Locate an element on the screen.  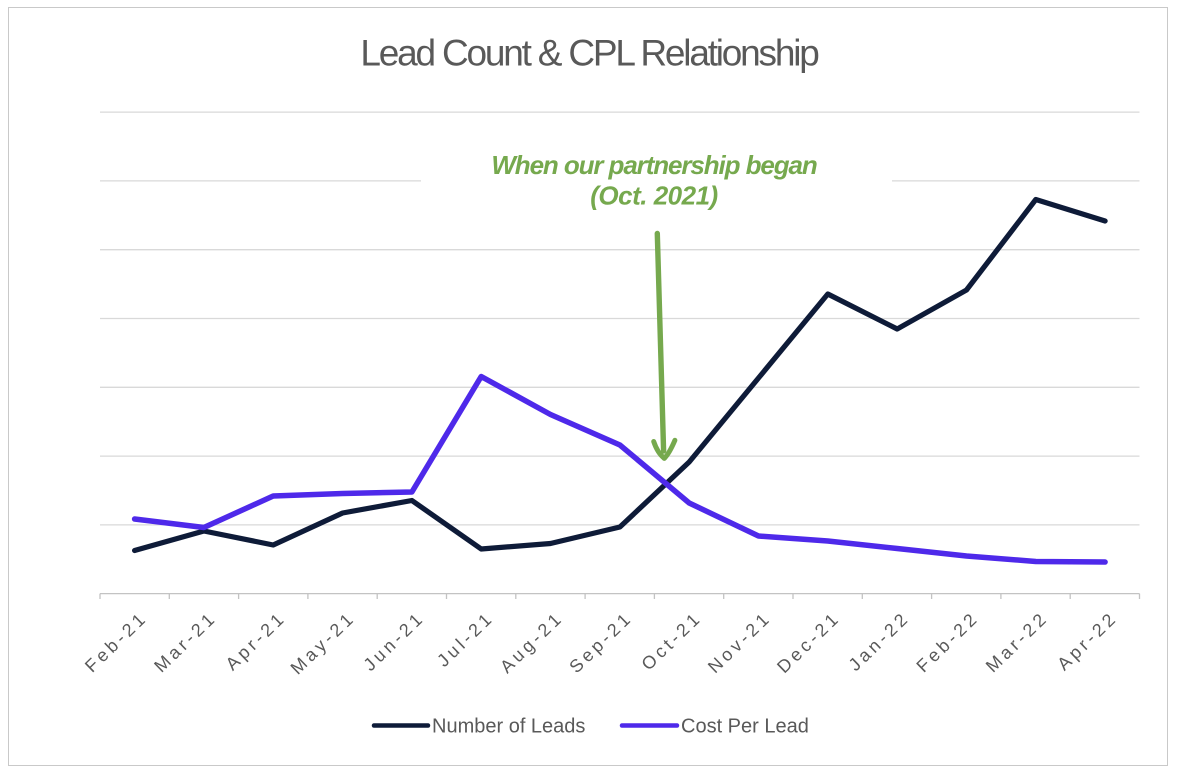
svg-text: (Oct. 2021) is located at coordinates (653, 196).